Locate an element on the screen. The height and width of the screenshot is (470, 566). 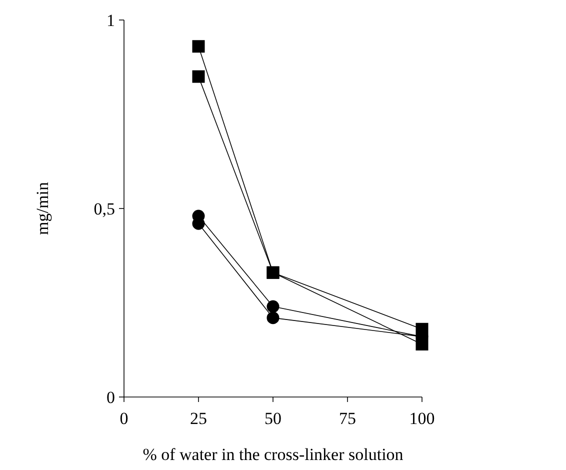
x-tick-label: 50 is located at coordinates (273, 418).